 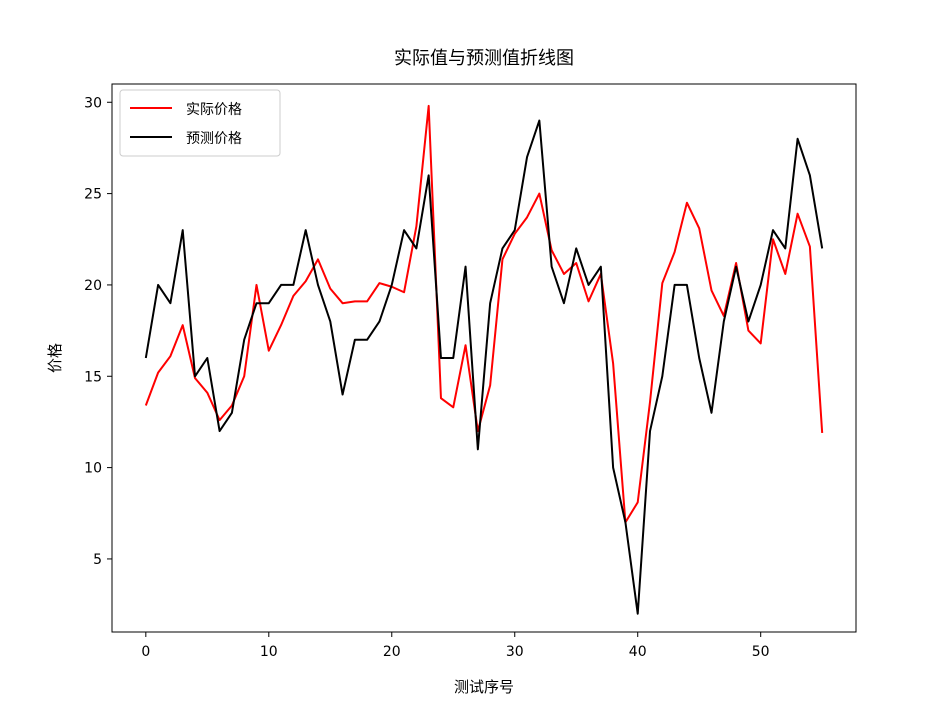 What do you see at coordinates (638, 652) in the screenshot?
I see `x-tick-label: 40` at bounding box center [638, 652].